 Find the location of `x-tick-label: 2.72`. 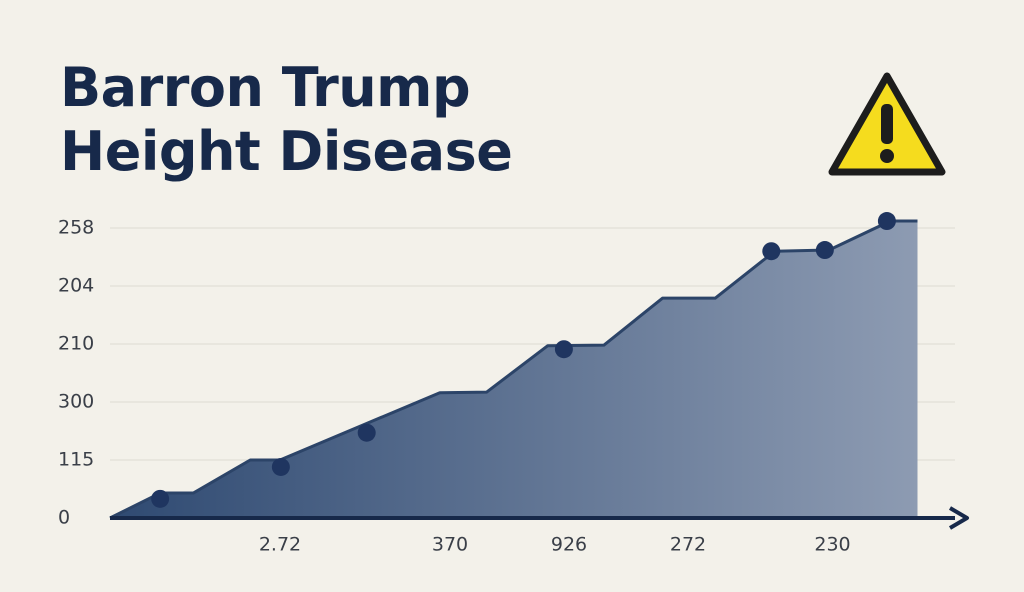

x-tick-label: 2.72 is located at coordinates (280, 545).